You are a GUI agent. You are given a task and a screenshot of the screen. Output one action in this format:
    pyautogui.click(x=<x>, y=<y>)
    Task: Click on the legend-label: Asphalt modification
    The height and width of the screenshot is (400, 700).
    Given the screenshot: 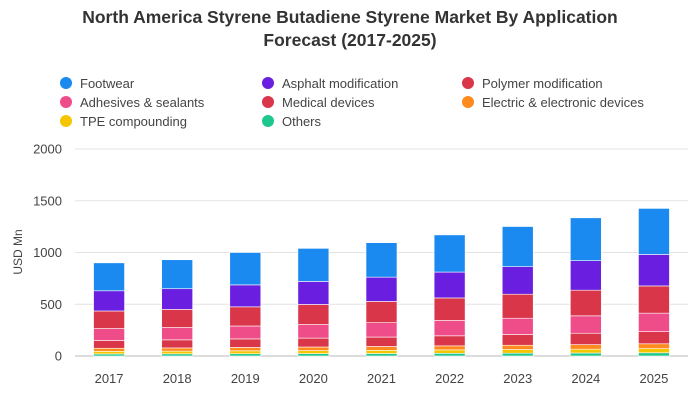 What is the action you would take?
    pyautogui.click(x=340, y=83)
    